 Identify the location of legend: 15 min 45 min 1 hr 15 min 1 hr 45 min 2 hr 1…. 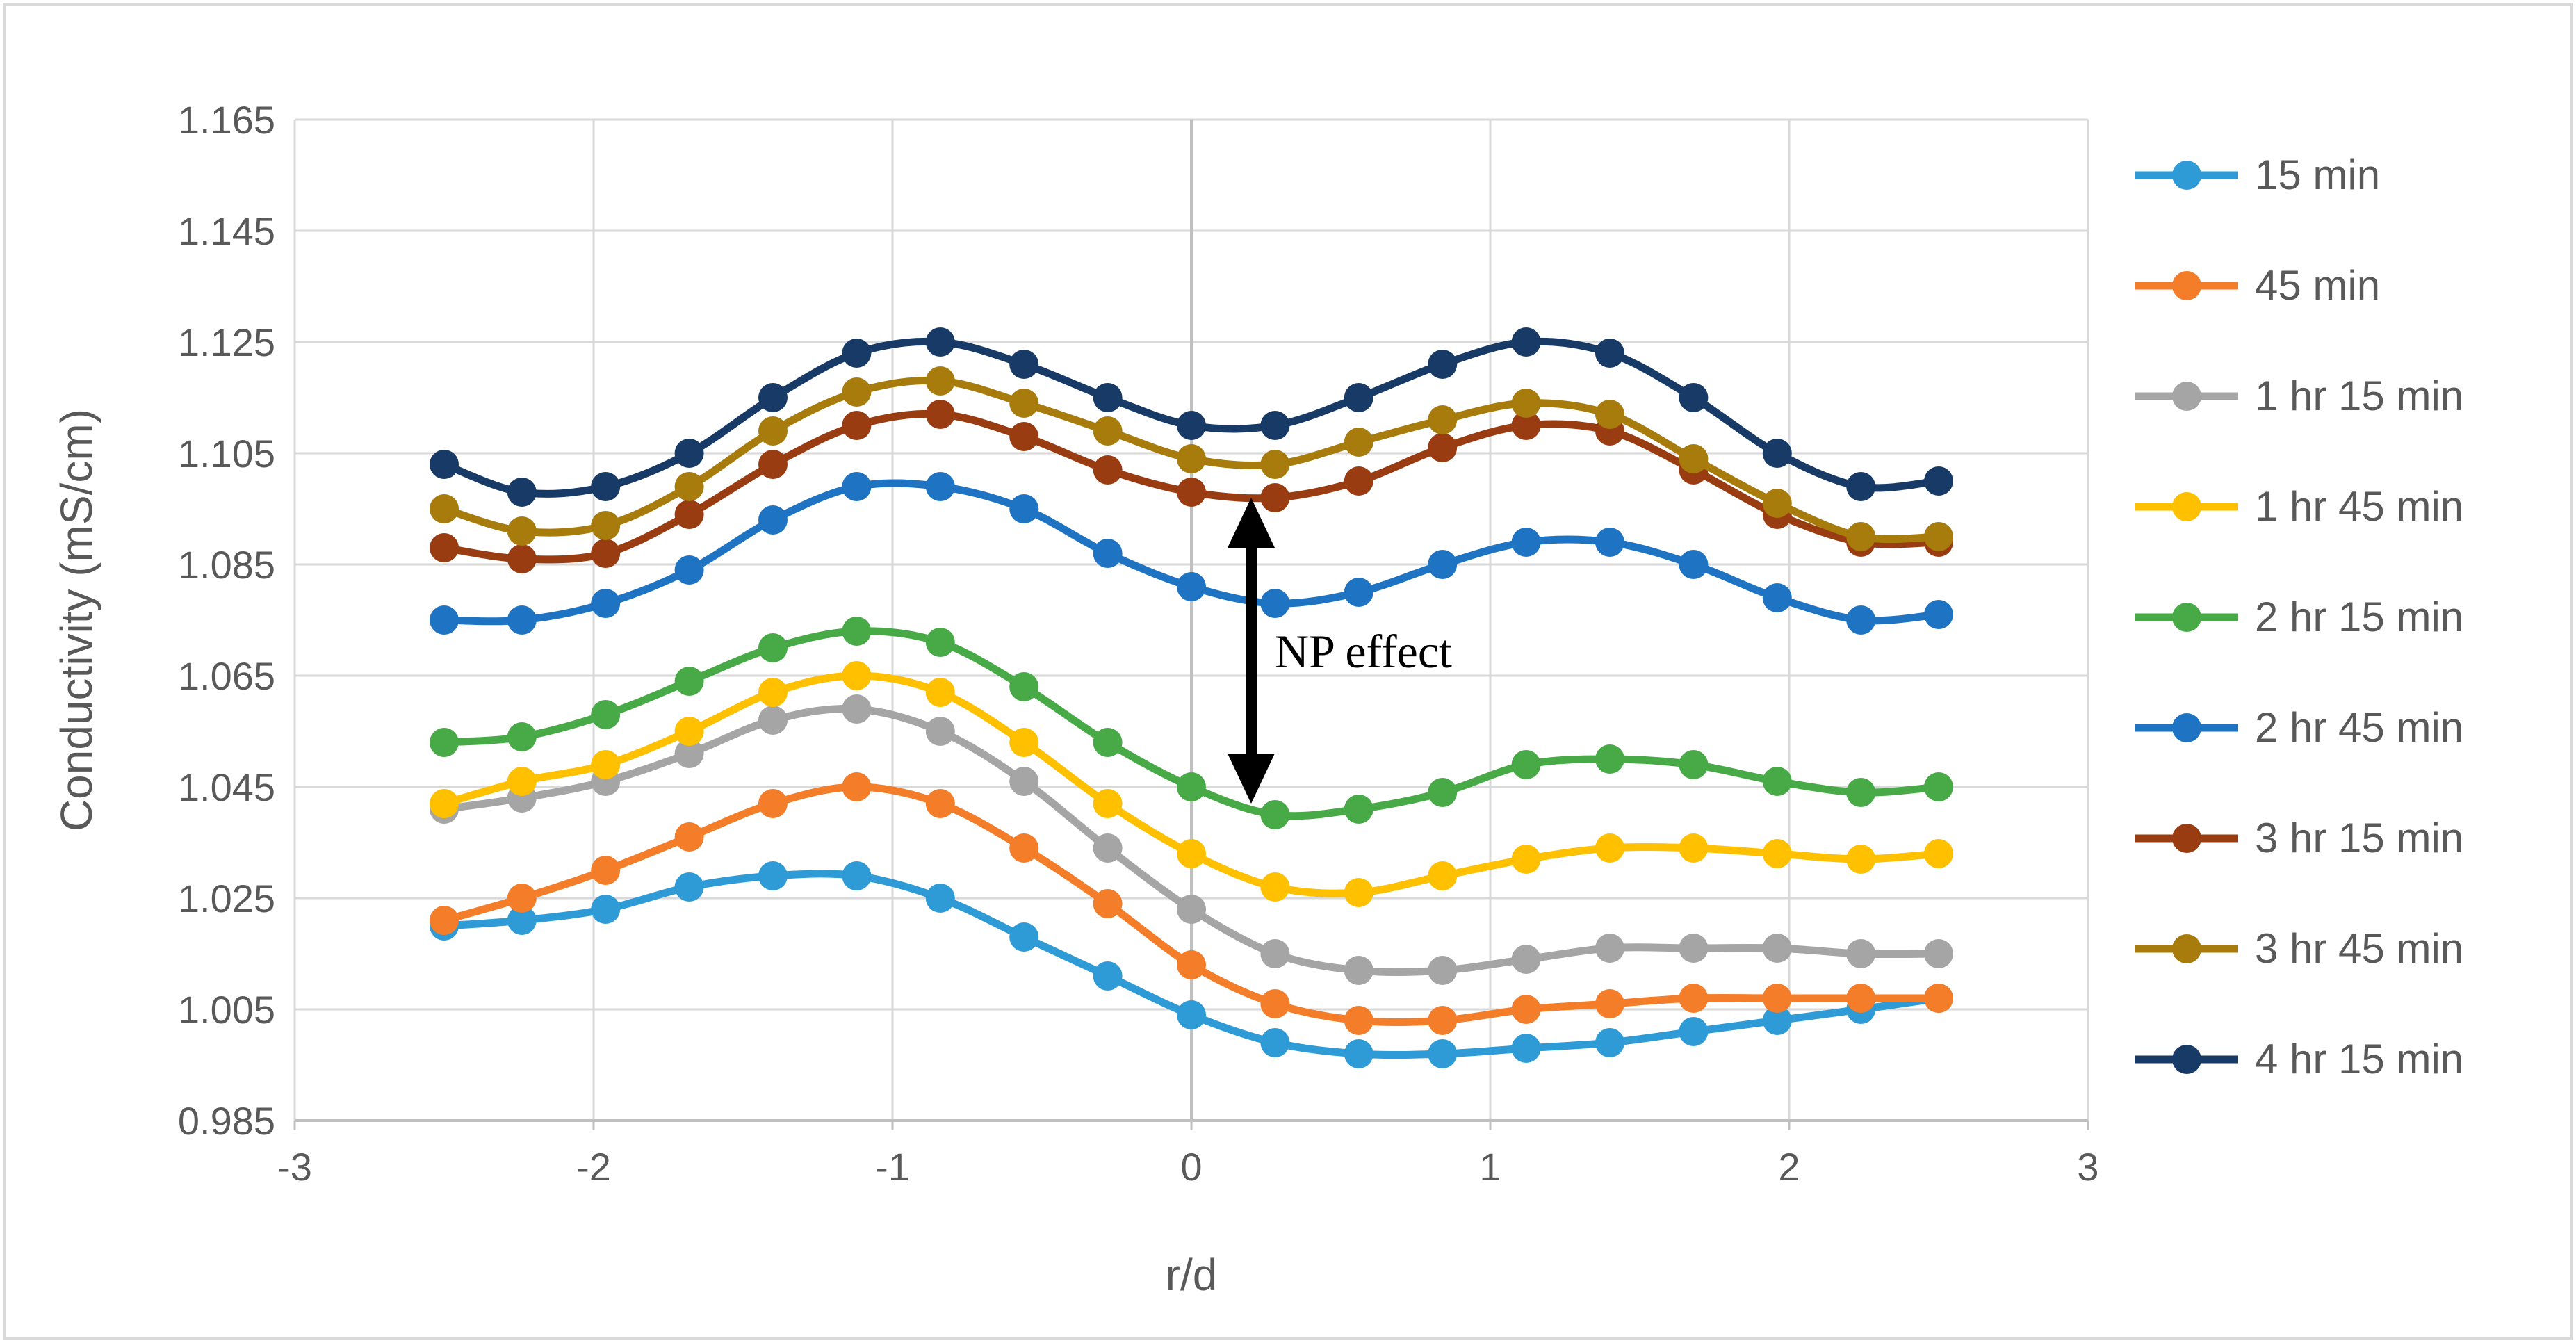
(2299, 617).